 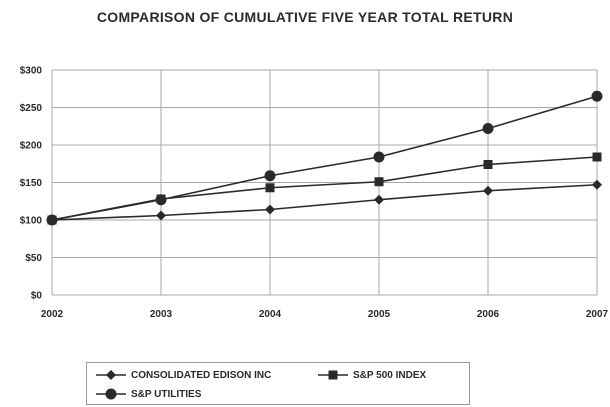 What do you see at coordinates (597, 314) in the screenshot?
I see `x-tick-label: 2007` at bounding box center [597, 314].